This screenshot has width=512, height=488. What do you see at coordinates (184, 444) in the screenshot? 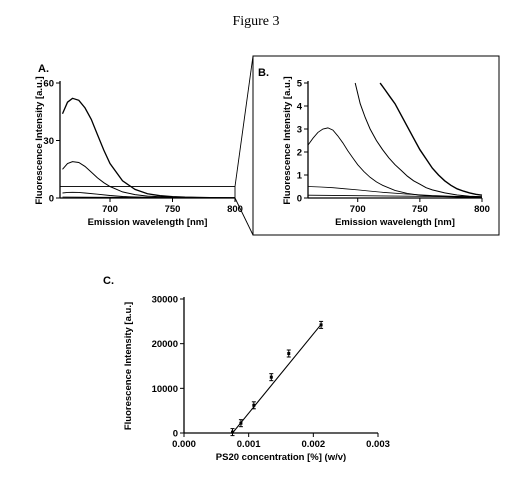
I see `panel-c-x-tick-label: 0.000` at bounding box center [184, 444].